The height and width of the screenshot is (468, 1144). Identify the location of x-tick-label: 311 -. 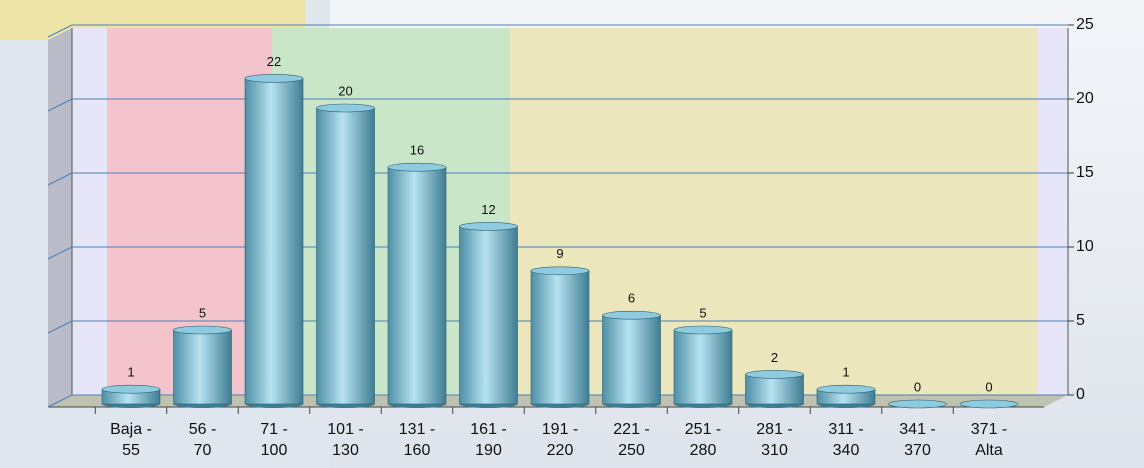
(845, 429).